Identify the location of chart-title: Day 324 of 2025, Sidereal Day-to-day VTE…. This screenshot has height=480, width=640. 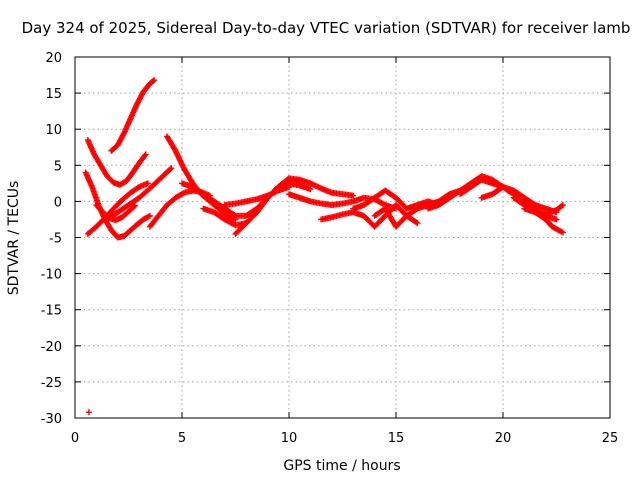
(326, 28).